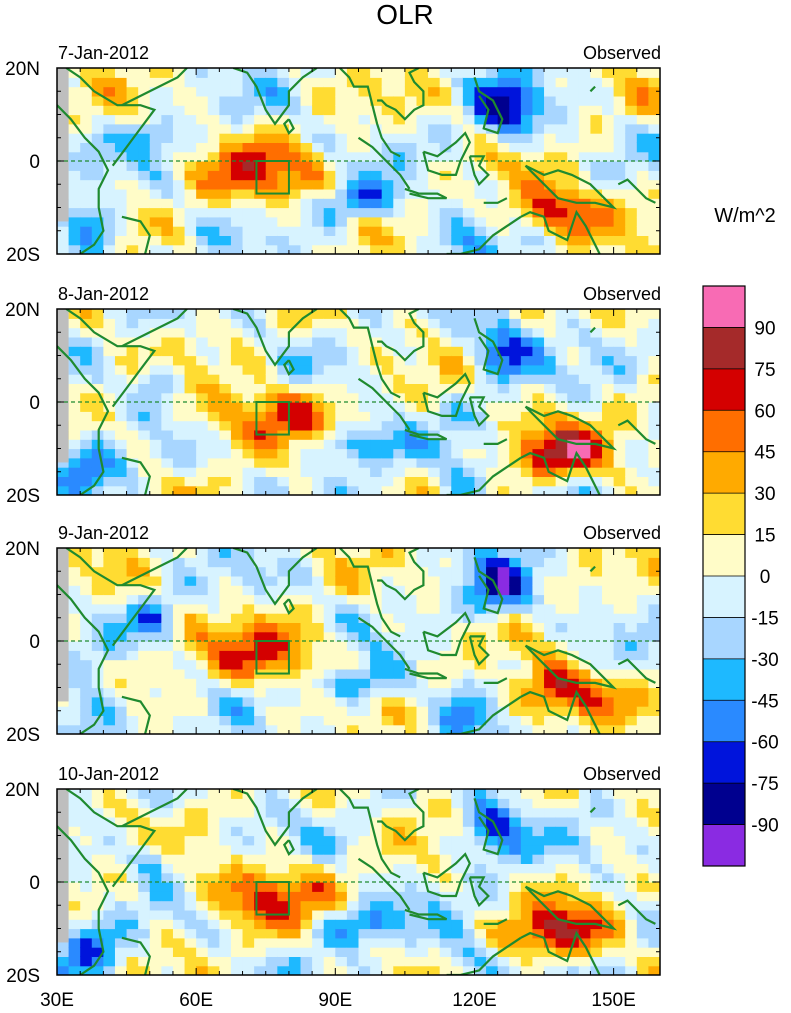  What do you see at coordinates (23, 496) in the screenshot?
I see `y-tick-label: 20S` at bounding box center [23, 496].